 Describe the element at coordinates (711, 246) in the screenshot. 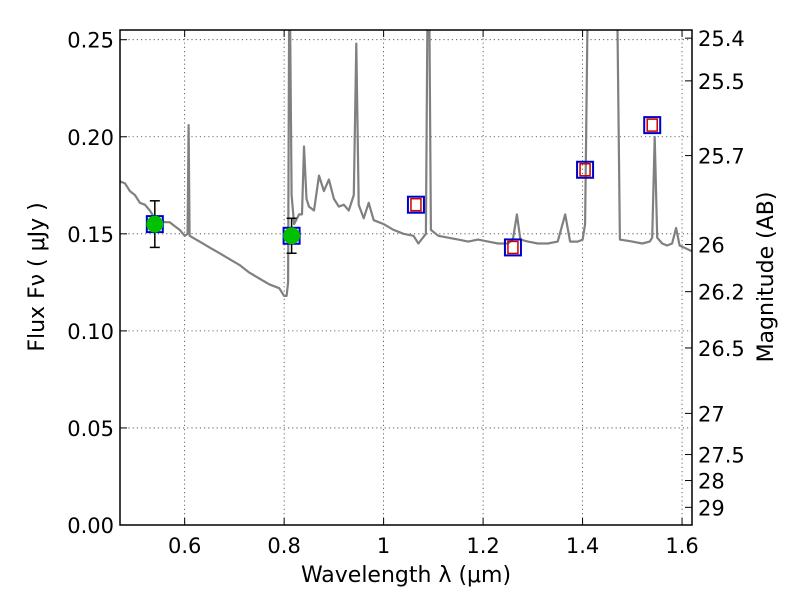

I see `right-tick-label: 26` at that location.